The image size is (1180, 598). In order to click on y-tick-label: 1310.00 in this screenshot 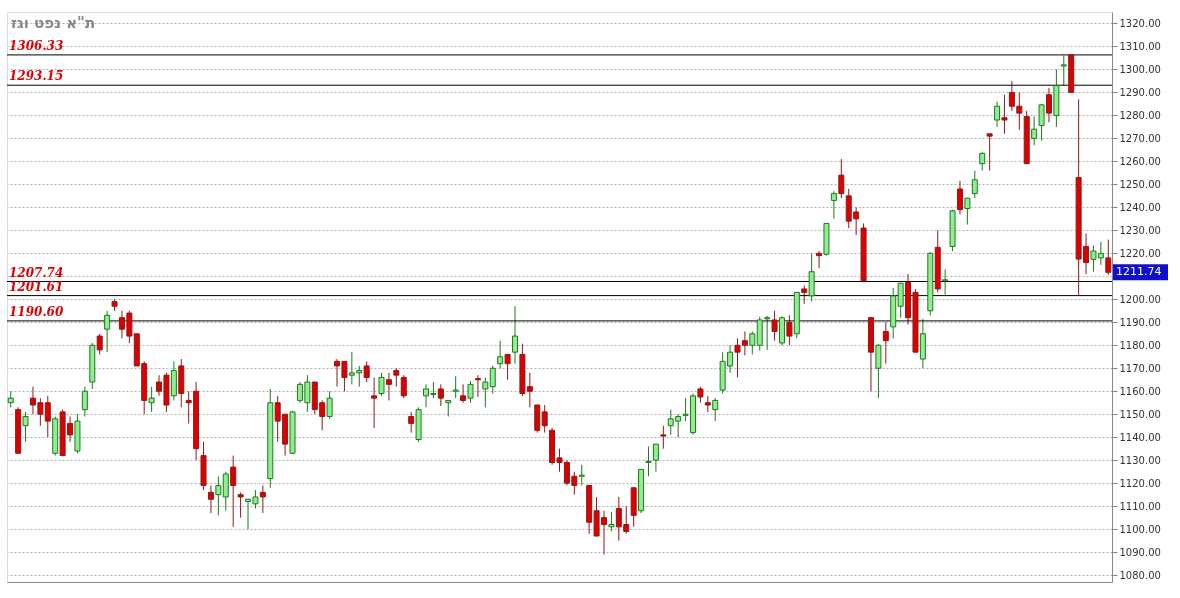, I will do `click(1140, 46)`.